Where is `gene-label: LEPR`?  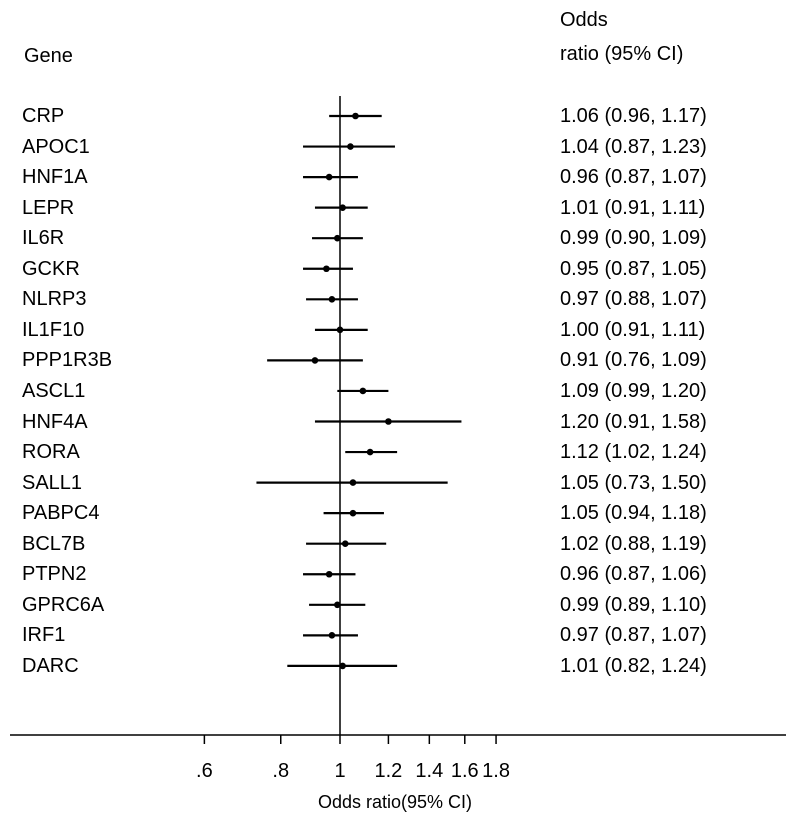 gene-label: LEPR is located at coordinates (48, 207).